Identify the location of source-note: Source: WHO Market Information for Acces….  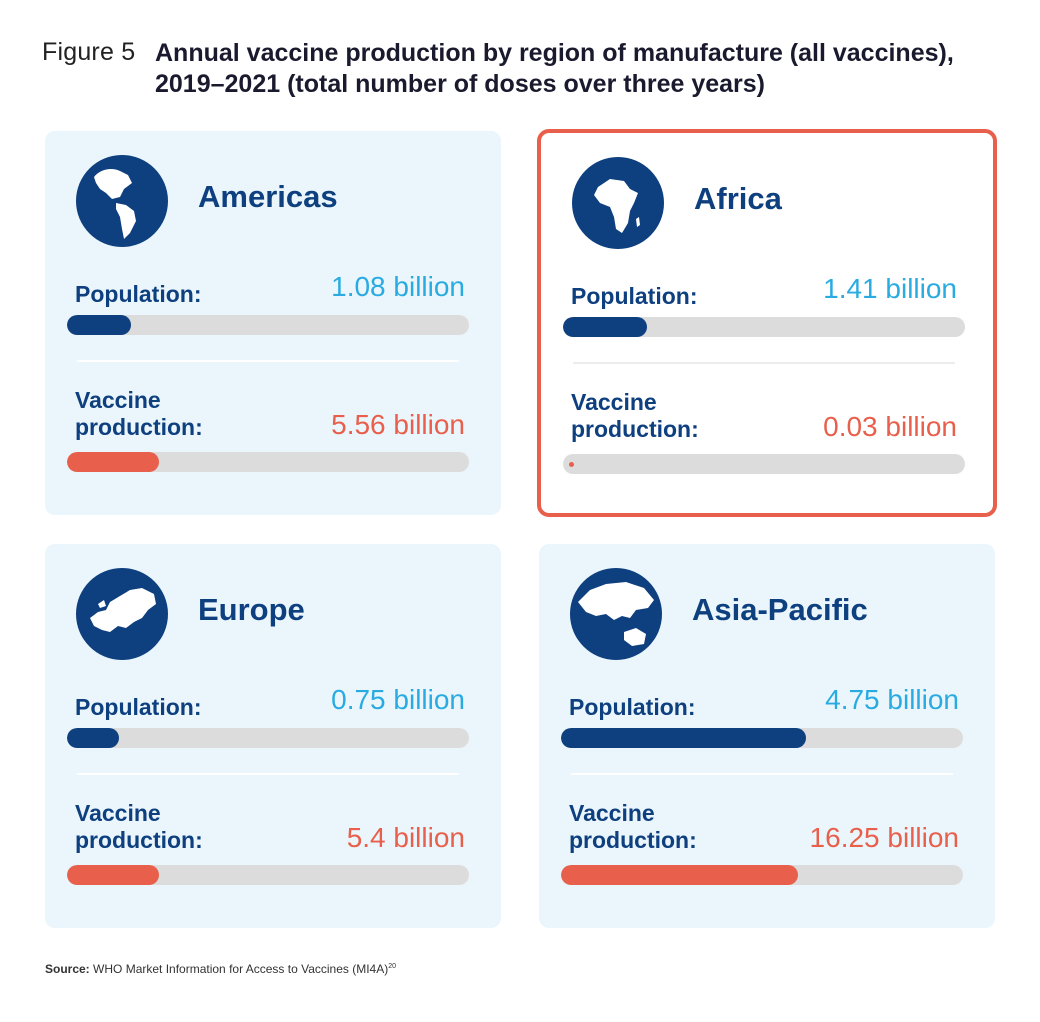
(220, 969).